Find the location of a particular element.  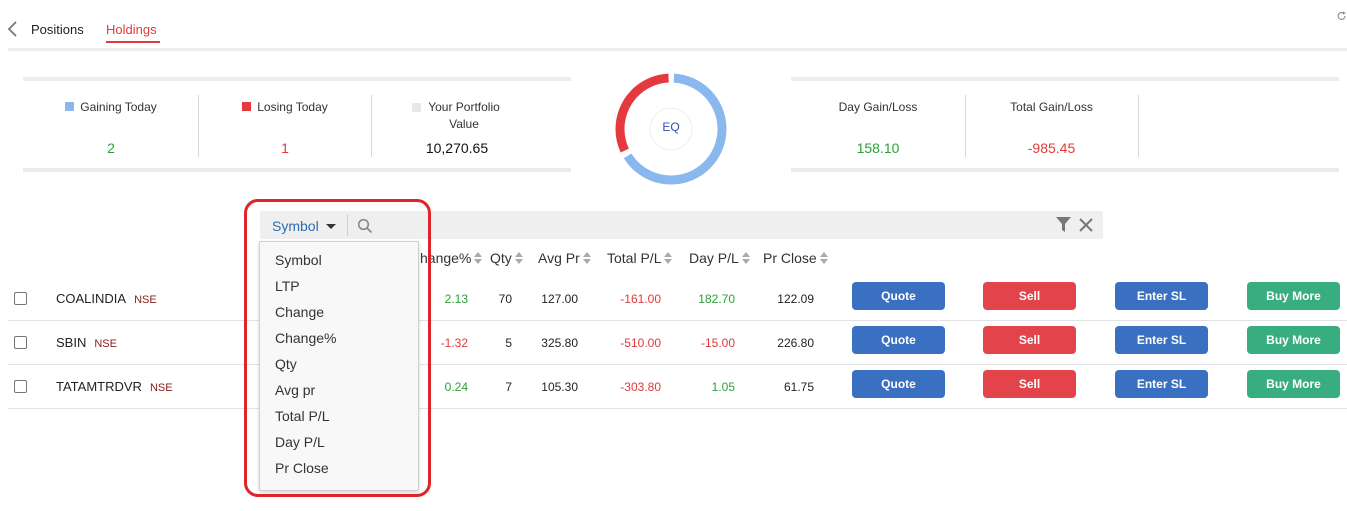

donut-center-label: EQ is located at coordinates (671, 127).